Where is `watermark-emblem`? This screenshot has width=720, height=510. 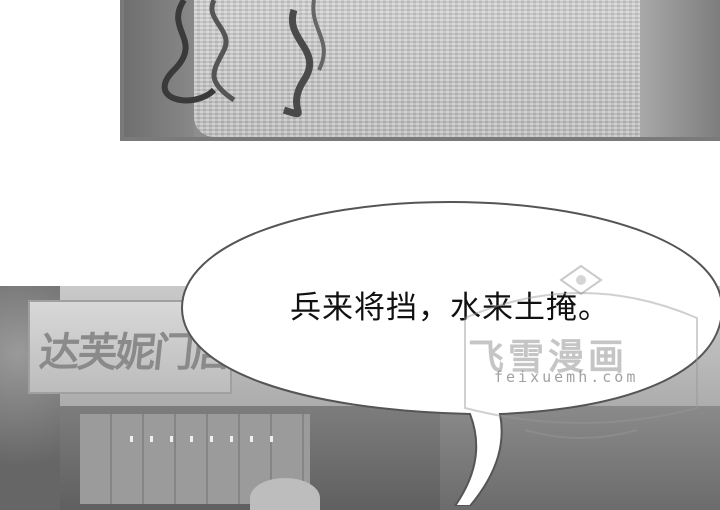
watermark-emblem is located at coordinates (581, 351).